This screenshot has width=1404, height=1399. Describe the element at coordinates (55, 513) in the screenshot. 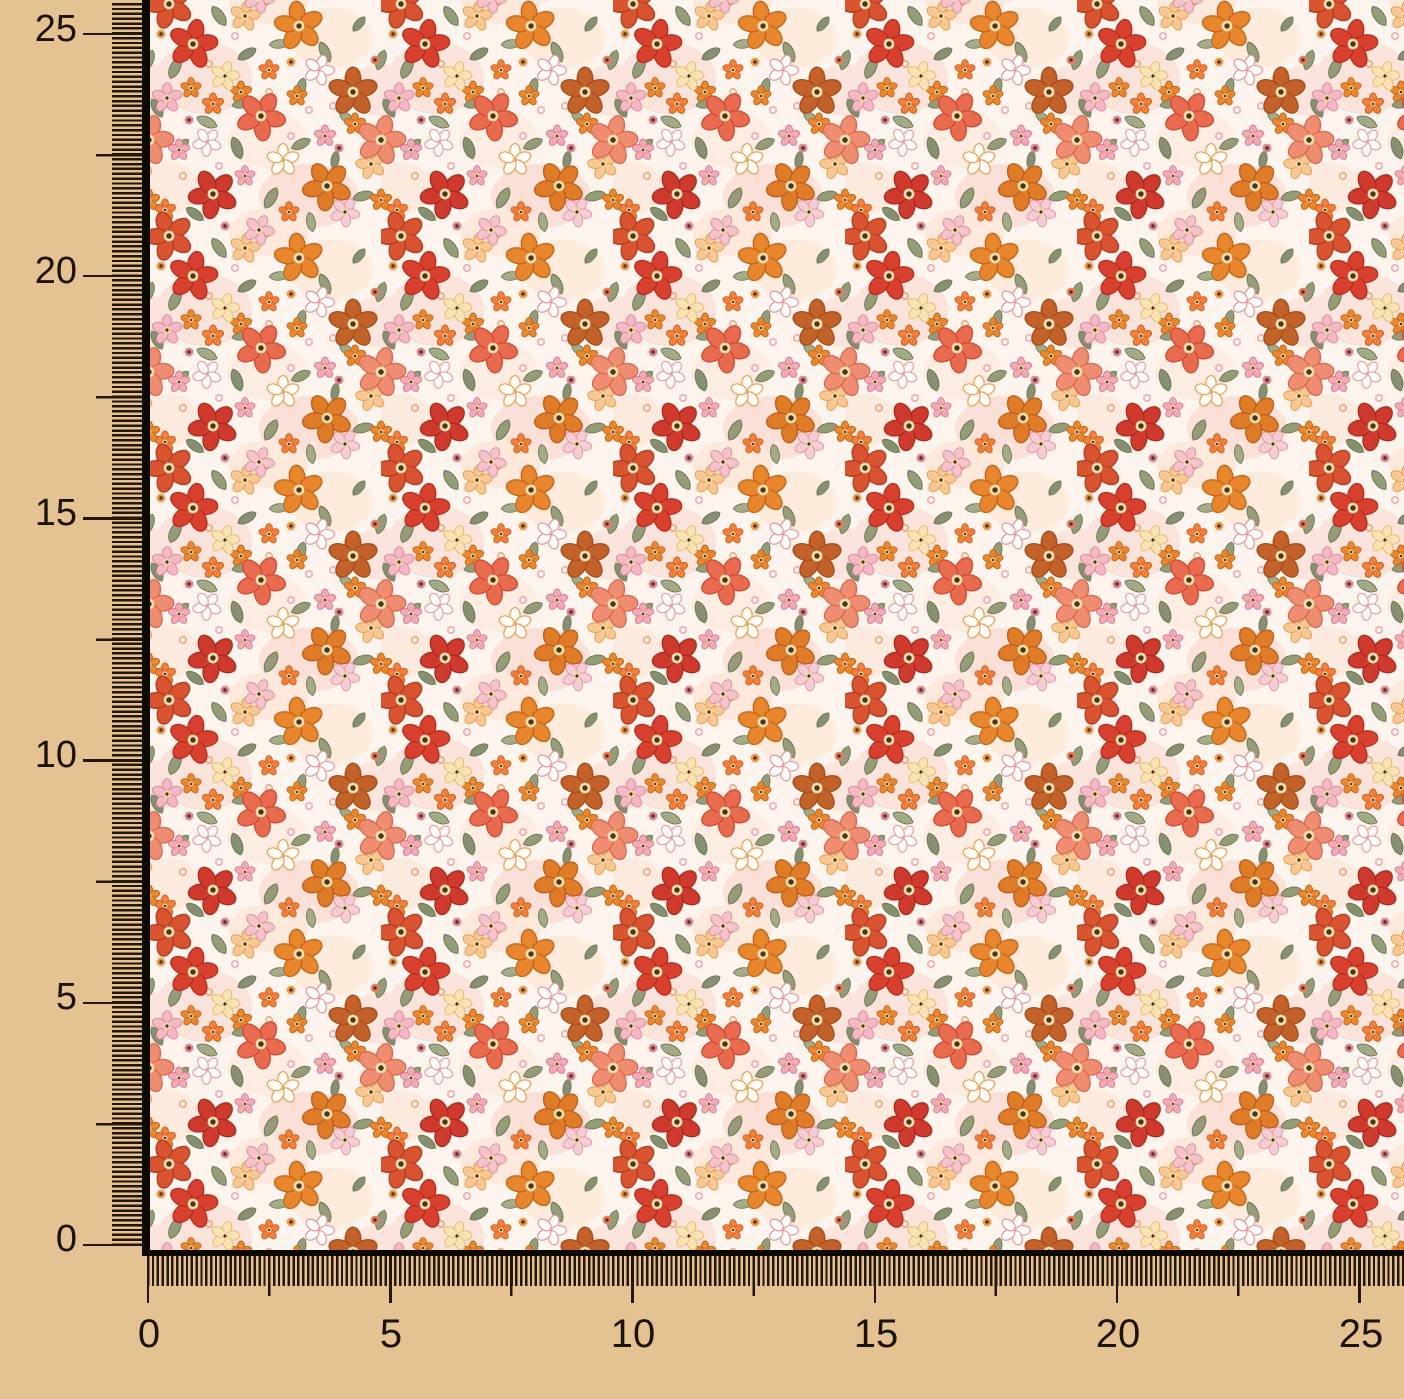

I see `ruler-vertical-label: 15` at that location.